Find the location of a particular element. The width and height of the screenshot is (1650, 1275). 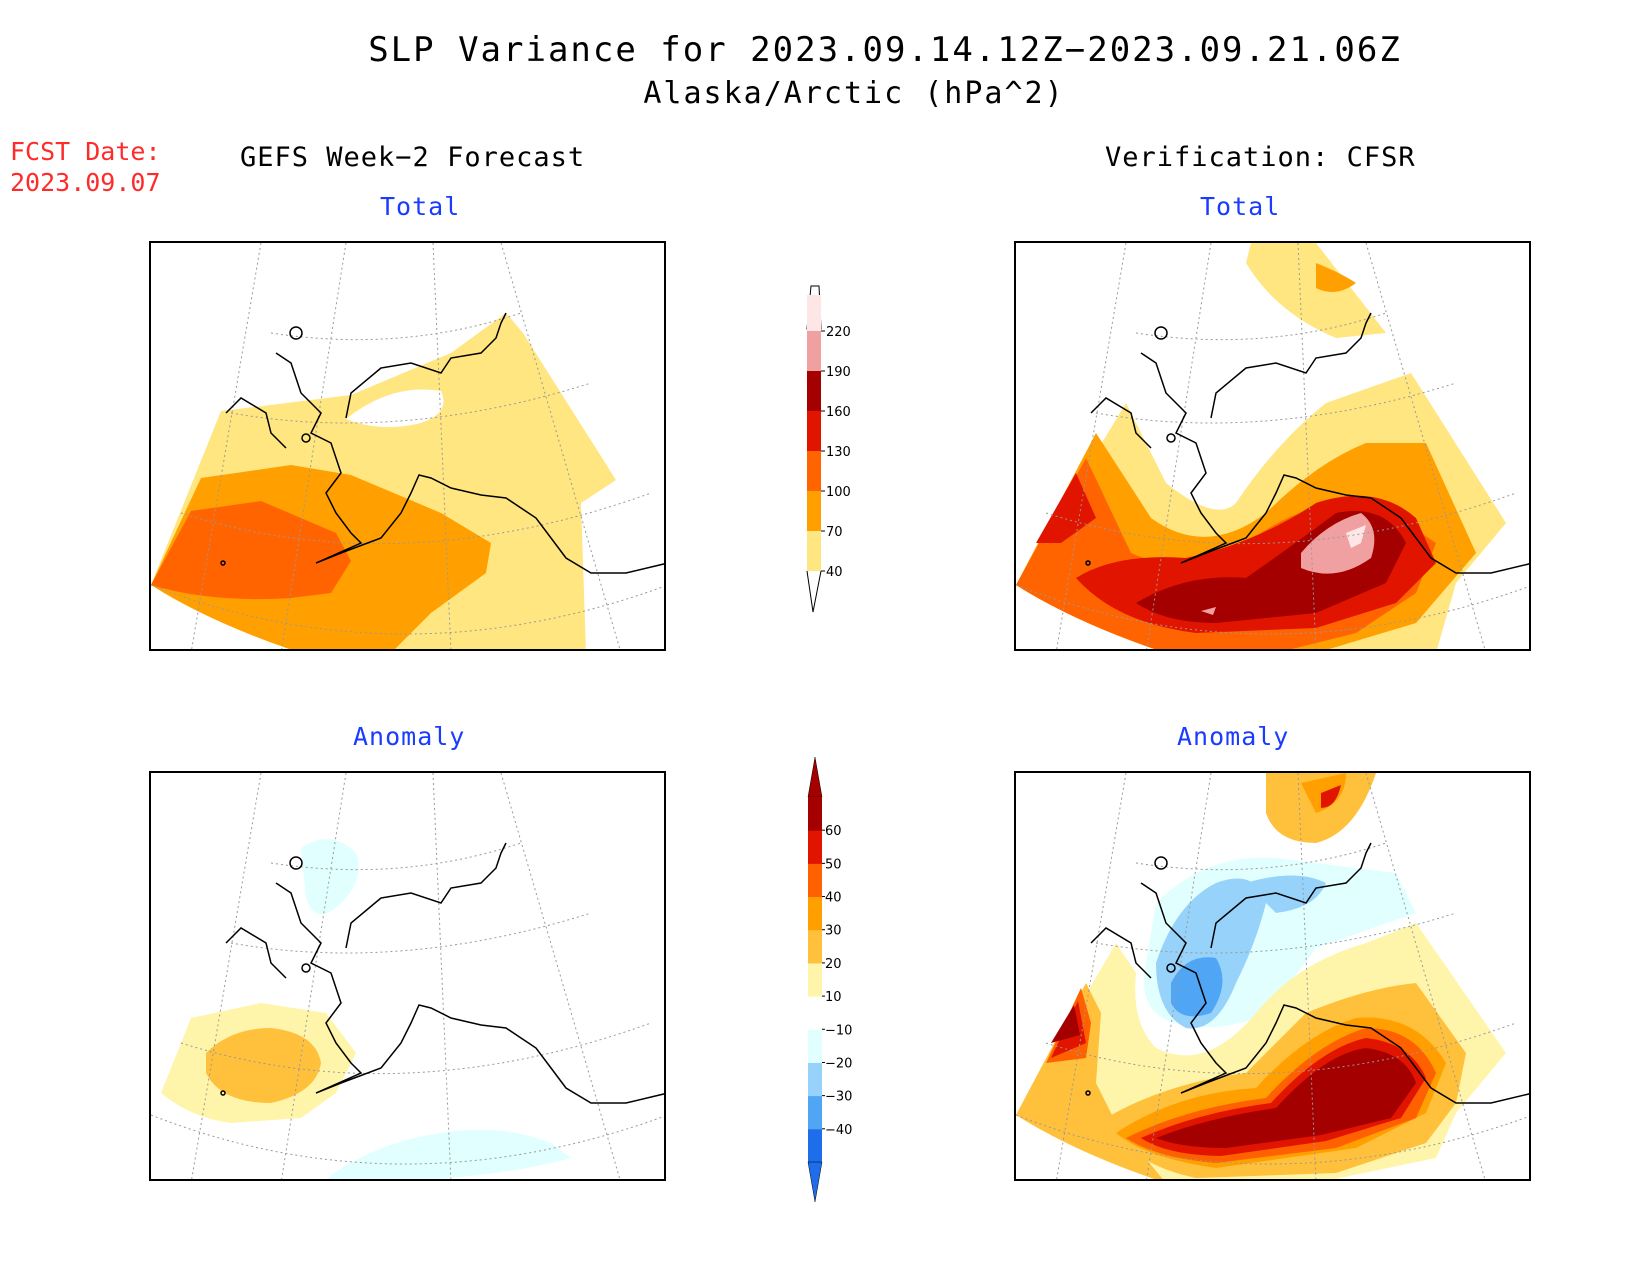

colorbar-total-segments is located at coordinates (814, 433).